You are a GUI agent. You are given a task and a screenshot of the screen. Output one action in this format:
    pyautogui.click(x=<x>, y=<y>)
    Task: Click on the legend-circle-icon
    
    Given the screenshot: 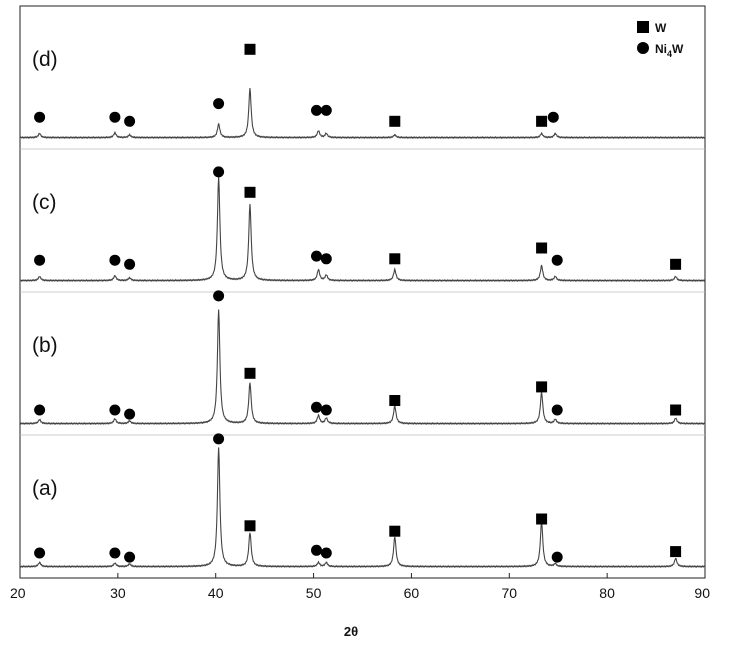 What is the action you would take?
    pyautogui.click(x=643, y=48)
    